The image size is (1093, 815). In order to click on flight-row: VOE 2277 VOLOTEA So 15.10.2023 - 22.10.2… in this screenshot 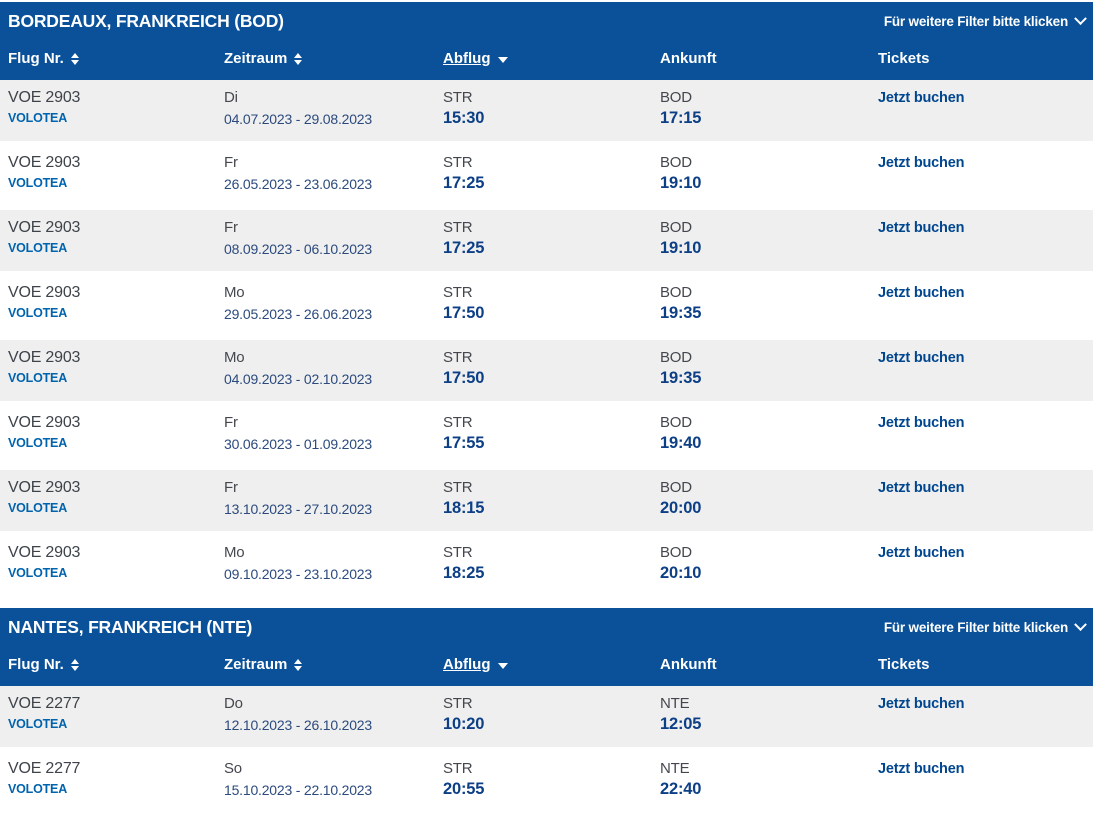, I will do `click(546, 781)`.